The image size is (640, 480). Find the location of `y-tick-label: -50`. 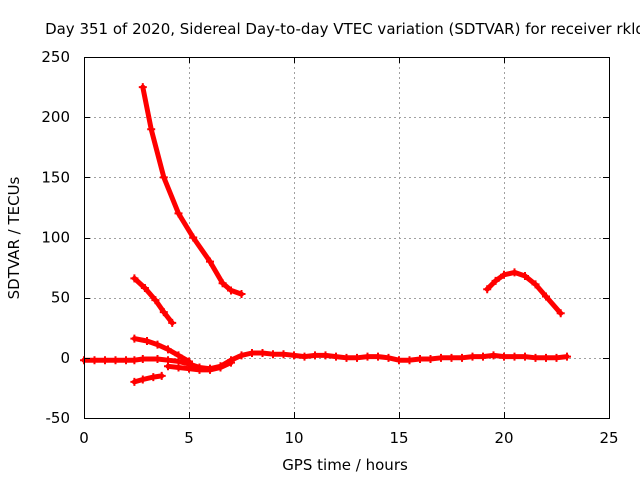

y-tick-label: -50 is located at coordinates (58, 418).